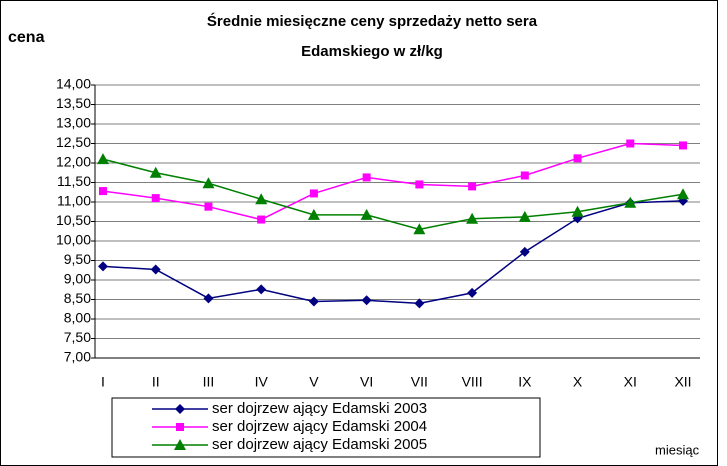 This screenshot has height=466, width=727. I want to click on y-axis-label: cena, so click(26, 37).